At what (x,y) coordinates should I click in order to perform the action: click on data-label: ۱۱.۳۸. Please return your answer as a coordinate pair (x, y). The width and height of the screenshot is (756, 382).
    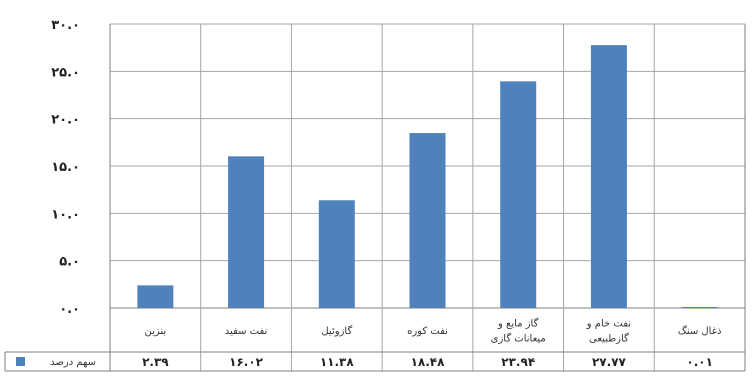
    Looking at the image, I should click on (337, 362).